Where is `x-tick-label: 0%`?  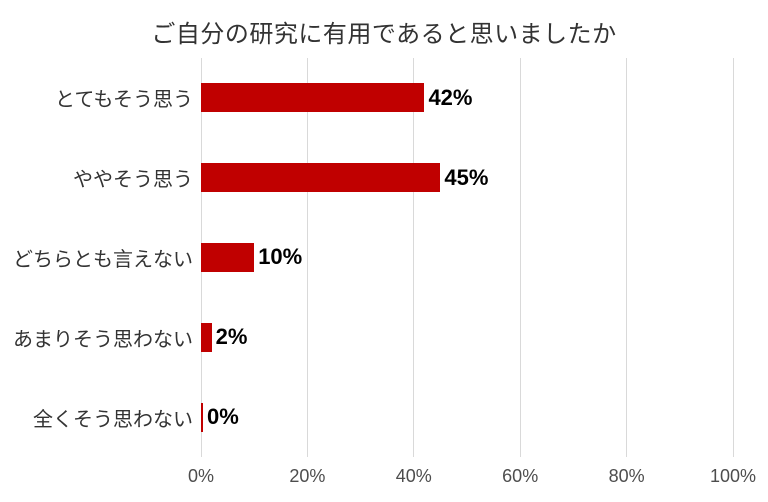
x-tick-label: 0% is located at coordinates (201, 476).